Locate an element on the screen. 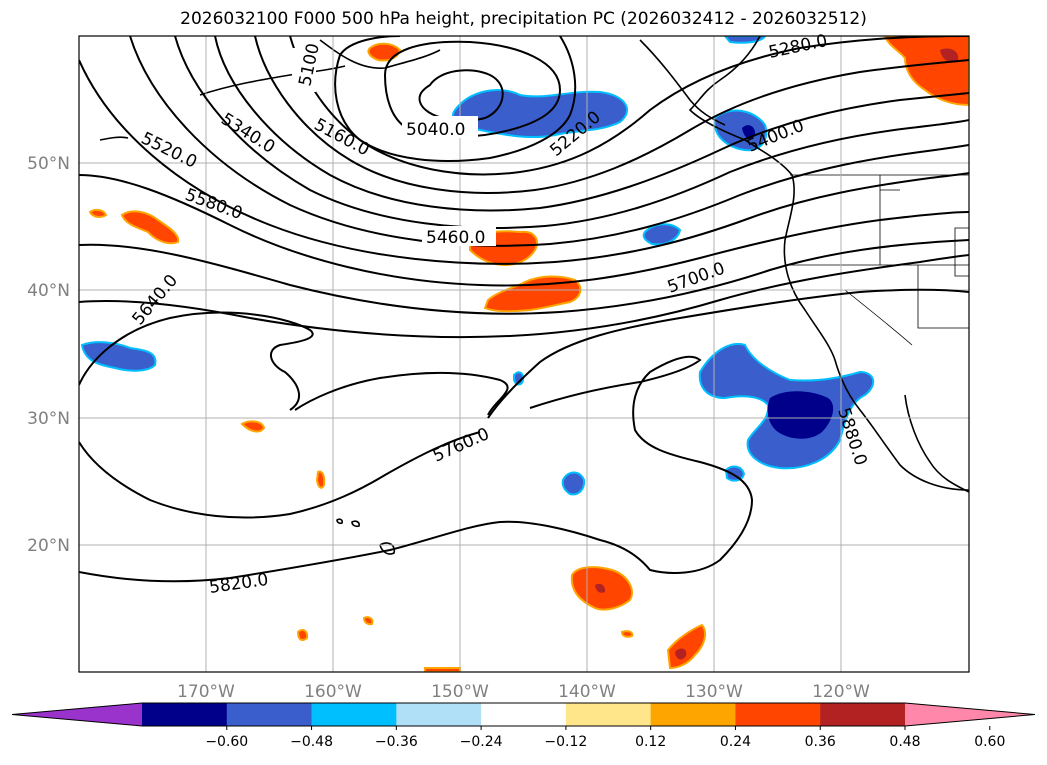 The height and width of the screenshot is (765, 1047). lat-label: 20°N is located at coordinates (48, 546).